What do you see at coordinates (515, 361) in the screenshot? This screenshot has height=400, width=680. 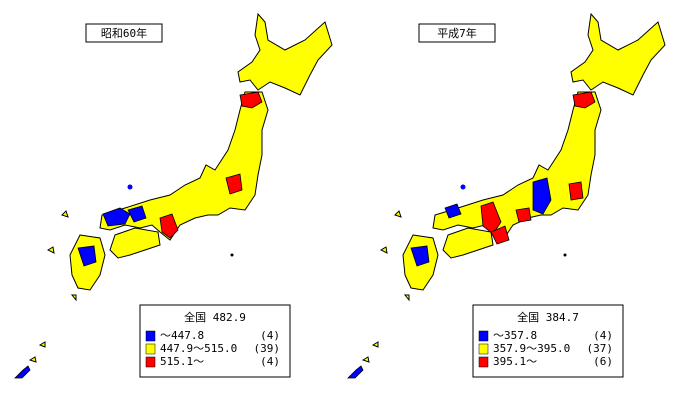 I see `legend-range: 395.1～` at bounding box center [515, 361].